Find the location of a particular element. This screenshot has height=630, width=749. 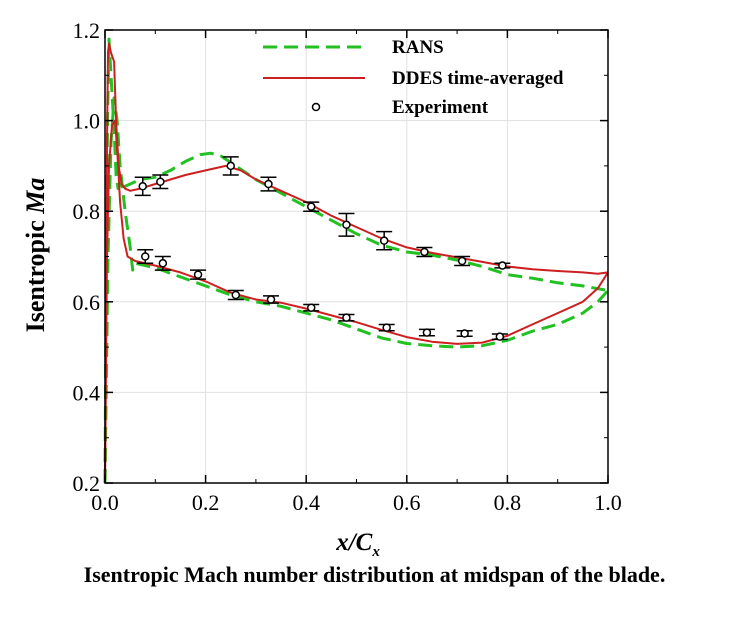

x-tick-label: 0.2 is located at coordinates (206, 502).